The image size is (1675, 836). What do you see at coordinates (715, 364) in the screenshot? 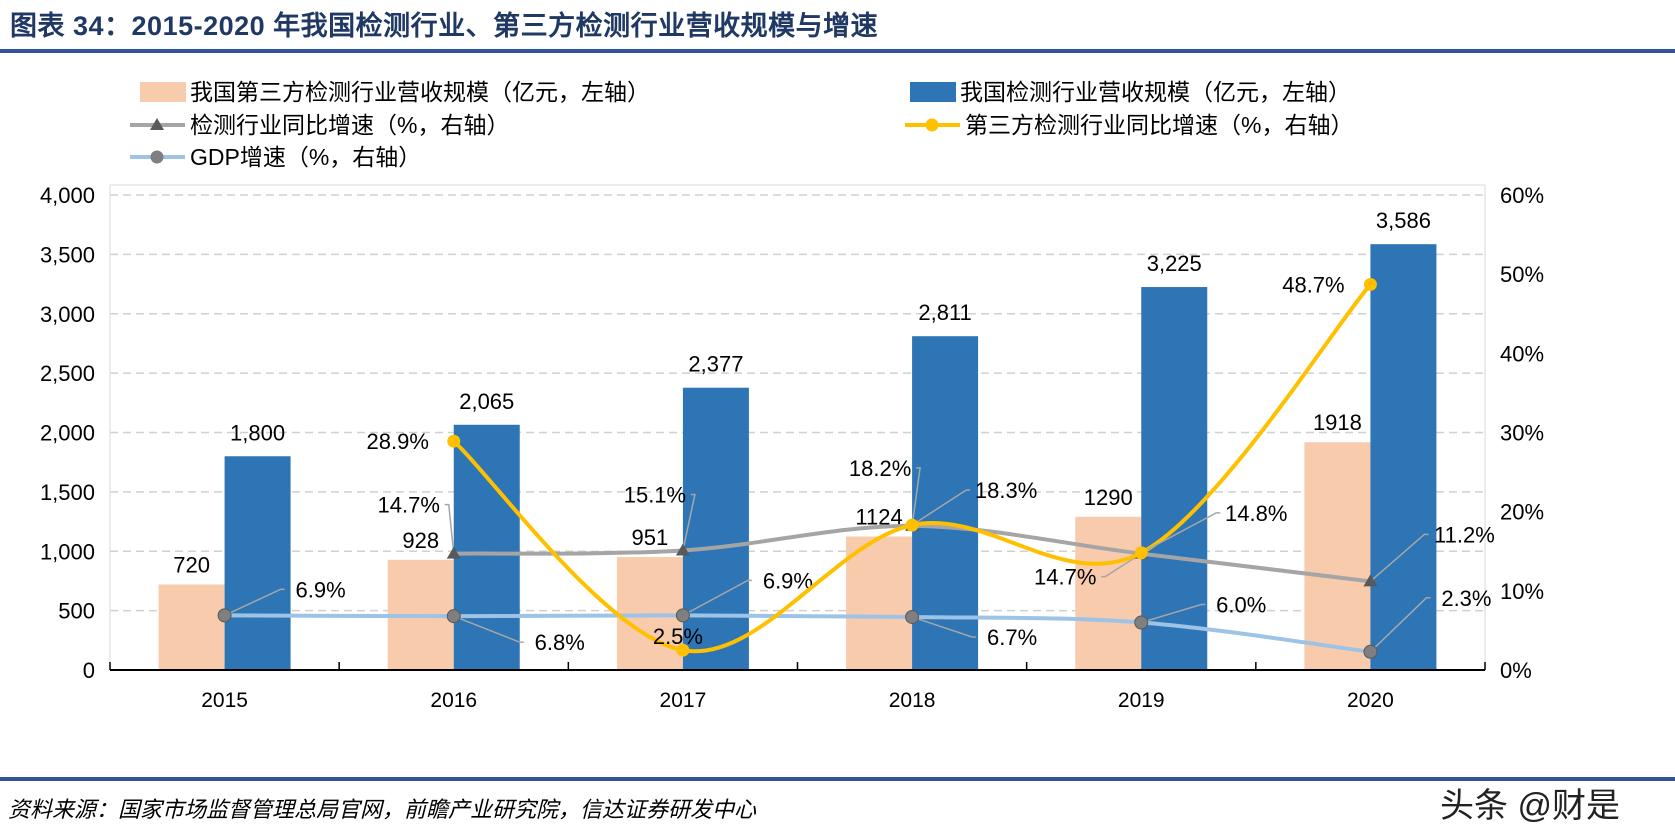
I see `bar-data-label: 2,377` at bounding box center [715, 364].